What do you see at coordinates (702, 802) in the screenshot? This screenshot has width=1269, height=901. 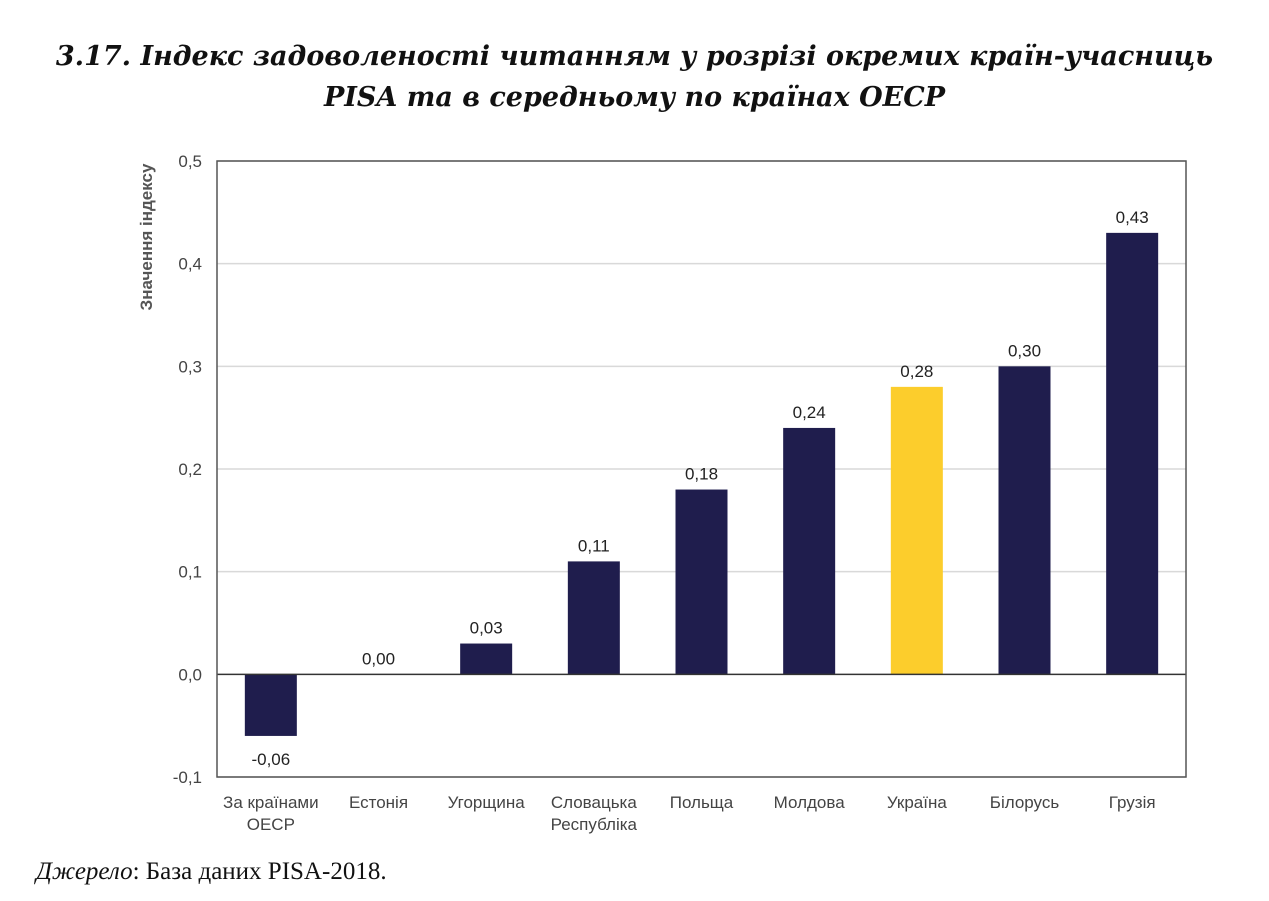 I see `category-label: Польща` at bounding box center [702, 802].